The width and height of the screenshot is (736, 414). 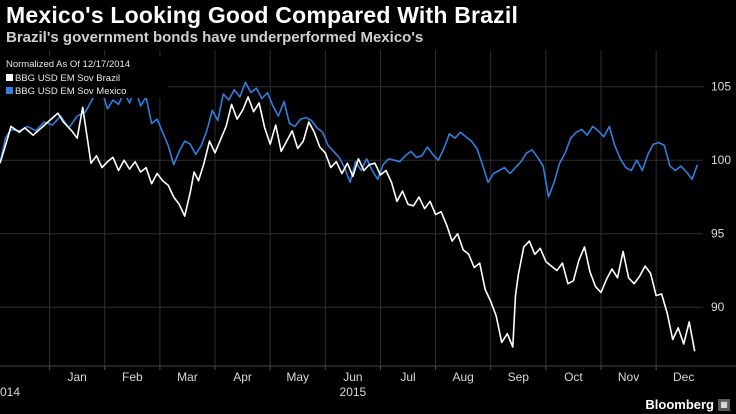 What do you see at coordinates (679, 404) in the screenshot?
I see `bloomberg-logo: Bloomberg` at bounding box center [679, 404].